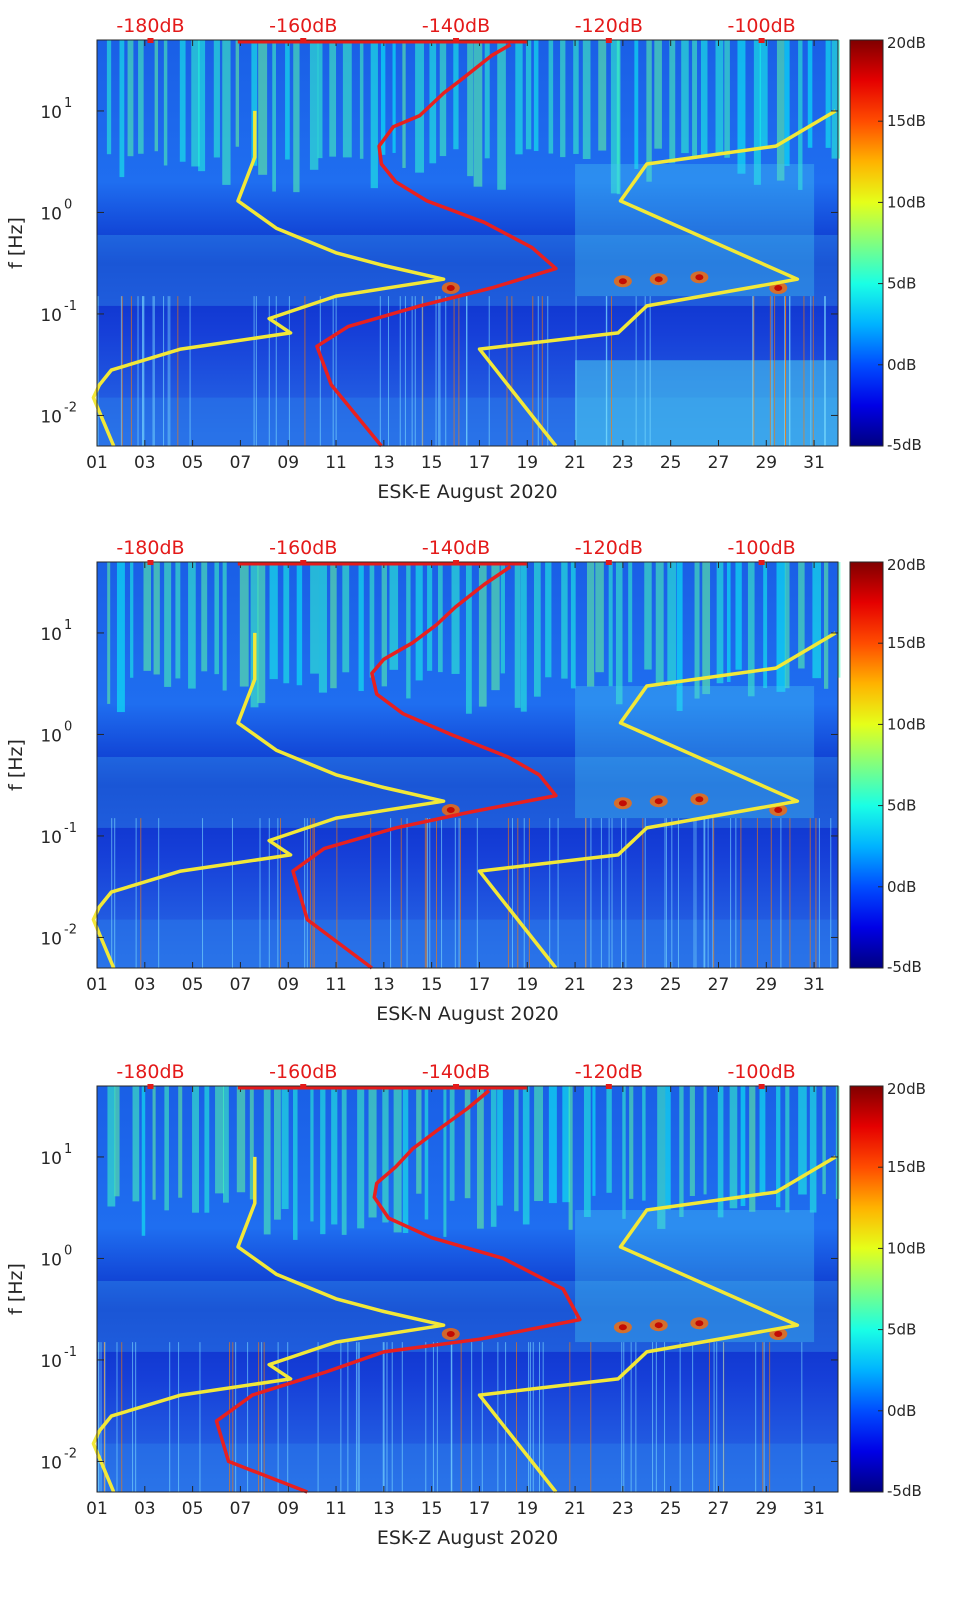 The height and width of the screenshot is (1599, 962). What do you see at coordinates (901, 365) in the screenshot?
I see `colorbar-label: 0dB` at bounding box center [901, 365].